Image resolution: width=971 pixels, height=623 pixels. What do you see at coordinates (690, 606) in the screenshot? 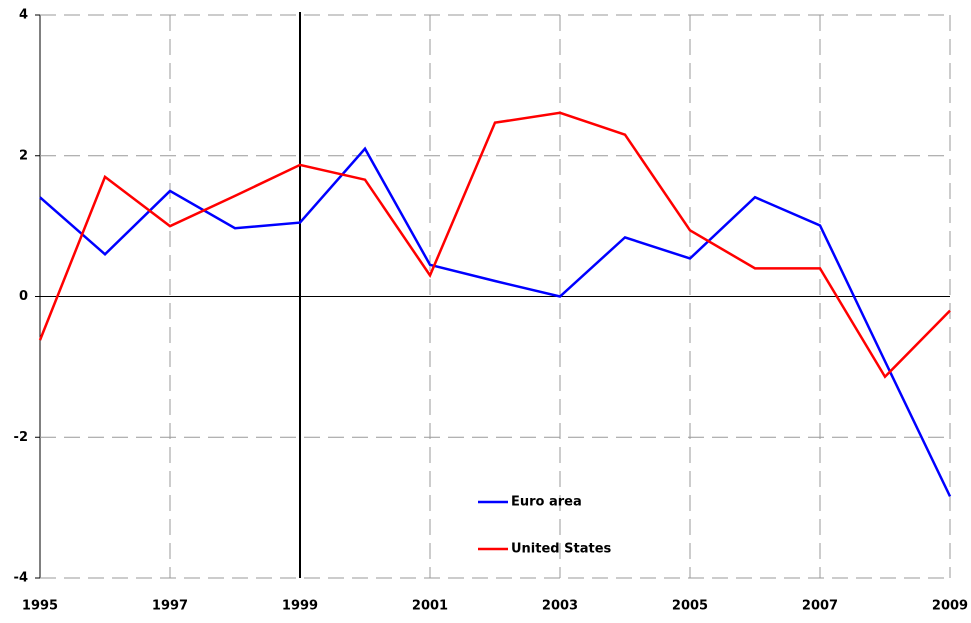
I see `x-tick-label: 2005` at bounding box center [690, 606].